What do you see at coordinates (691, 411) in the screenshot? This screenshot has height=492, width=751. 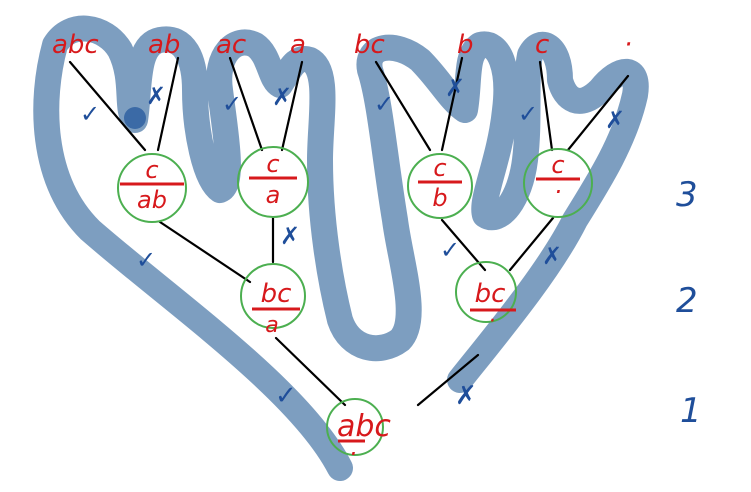 I see `level-number: 1` at bounding box center [691, 411].